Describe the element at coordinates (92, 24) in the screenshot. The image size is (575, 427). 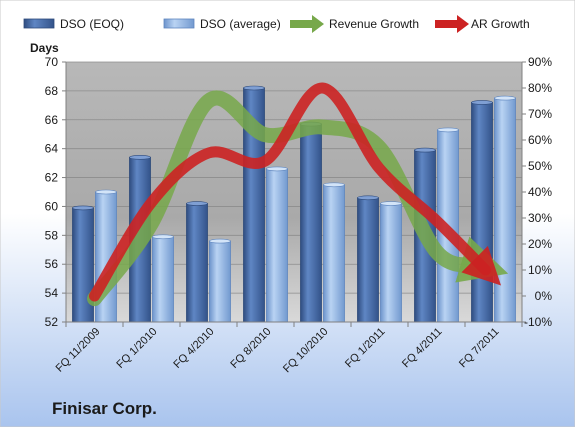
I see `legend-label: DSO (EOQ)` at that location.